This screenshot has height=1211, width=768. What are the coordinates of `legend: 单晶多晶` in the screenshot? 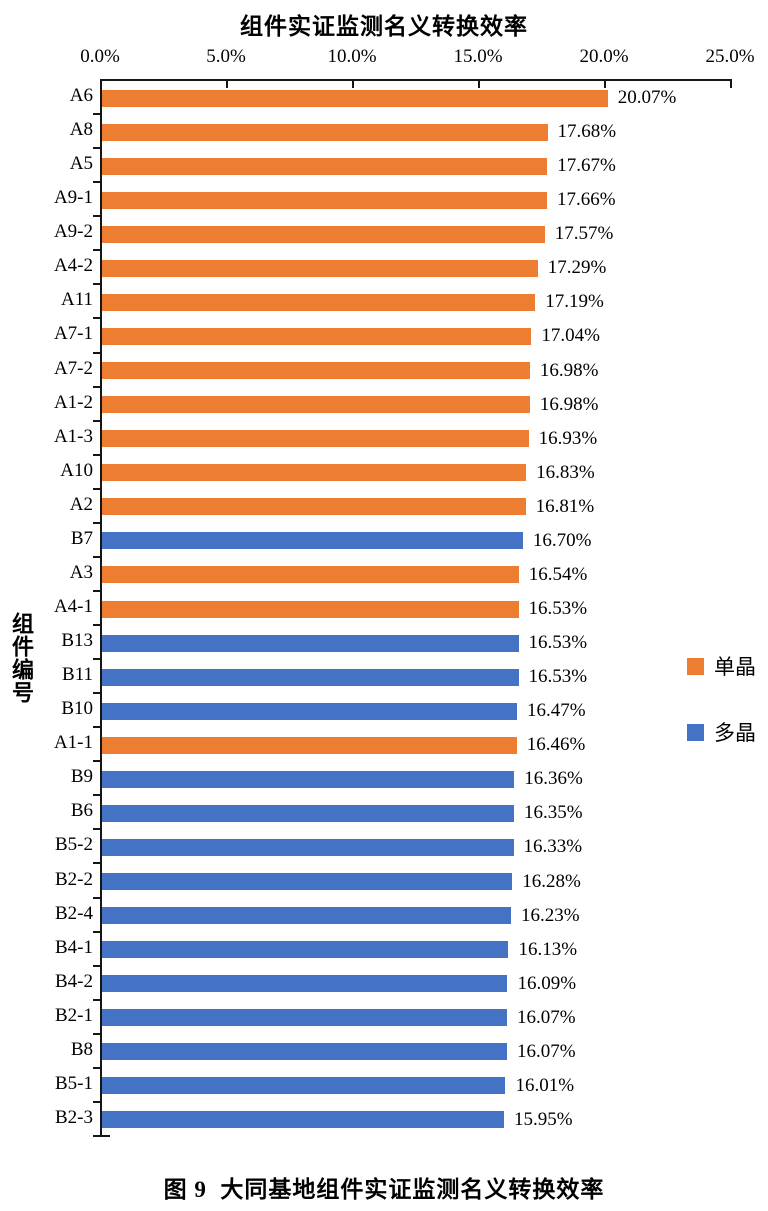 It's located at (721, 717).